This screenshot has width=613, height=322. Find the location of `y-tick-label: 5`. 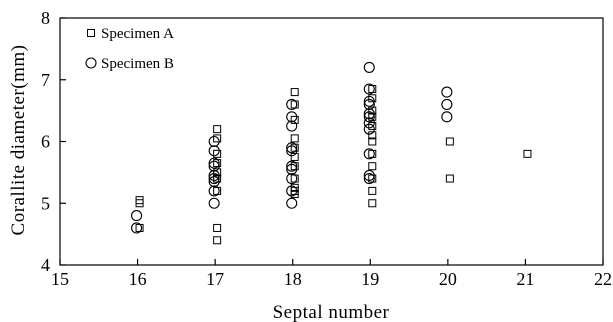

y-tick-label: 5 is located at coordinates (45, 203).